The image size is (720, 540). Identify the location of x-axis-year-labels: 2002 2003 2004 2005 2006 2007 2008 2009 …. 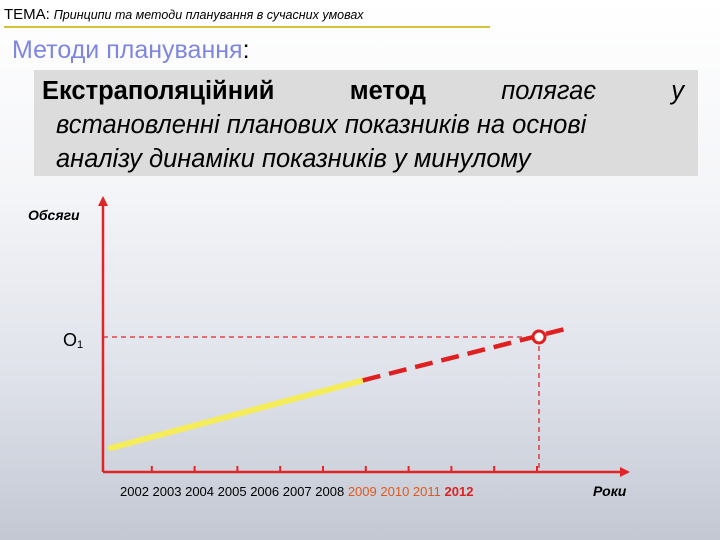
(296, 491).